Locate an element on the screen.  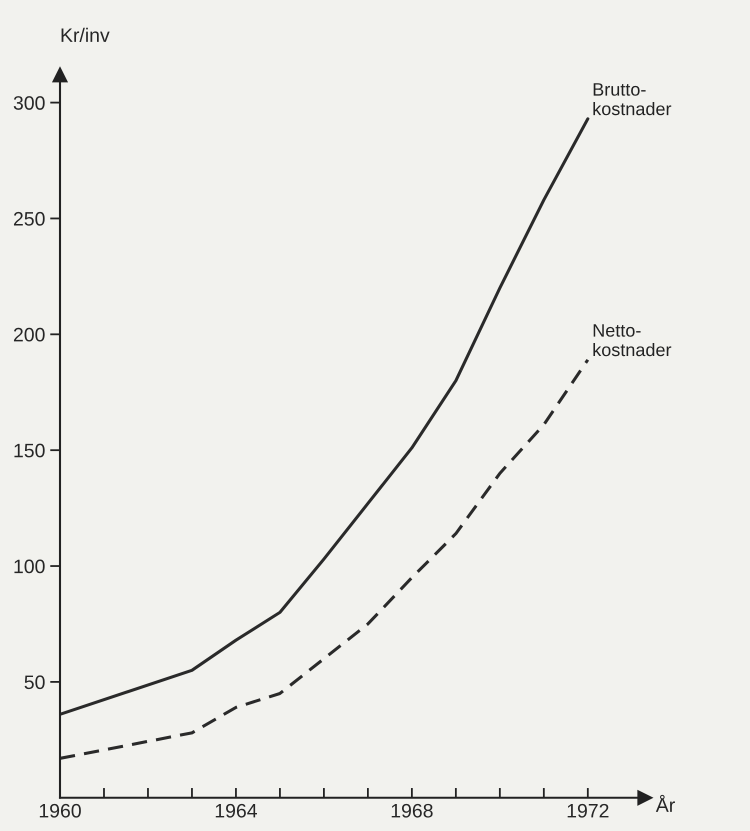
x-axis-title: År is located at coordinates (665, 803).